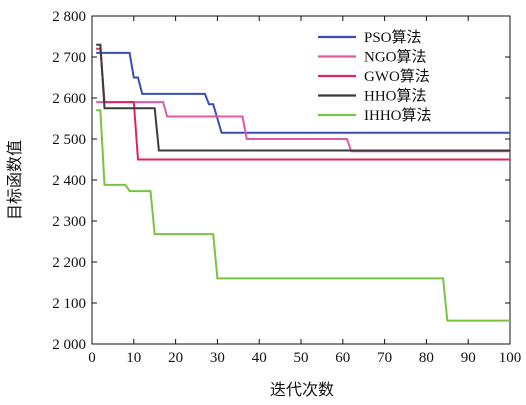  I want to click on y-tick-label: 2 200, so click(69, 263).